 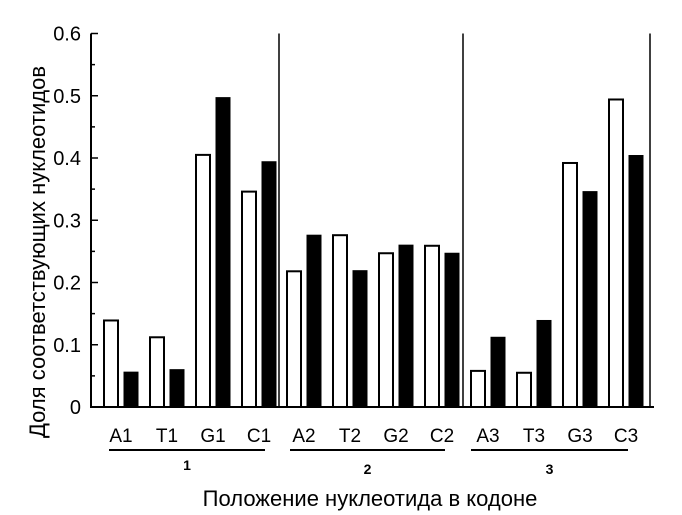 What do you see at coordinates (203, 280) in the screenshot?
I see `bar-white-G1` at bounding box center [203, 280].